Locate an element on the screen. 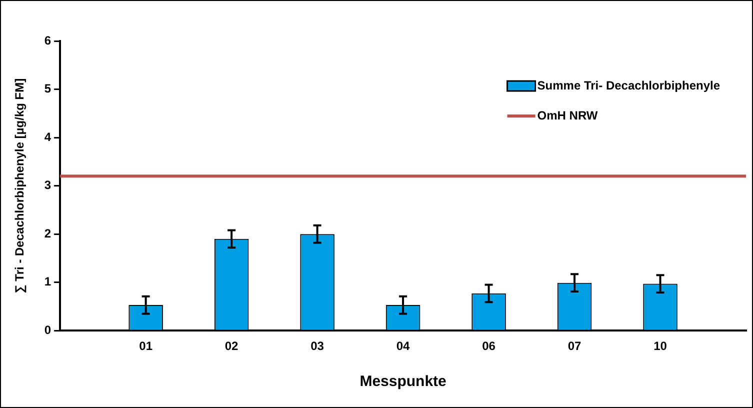 The width and height of the screenshot is (753, 408). x-tick-label: 06 is located at coordinates (489, 346).